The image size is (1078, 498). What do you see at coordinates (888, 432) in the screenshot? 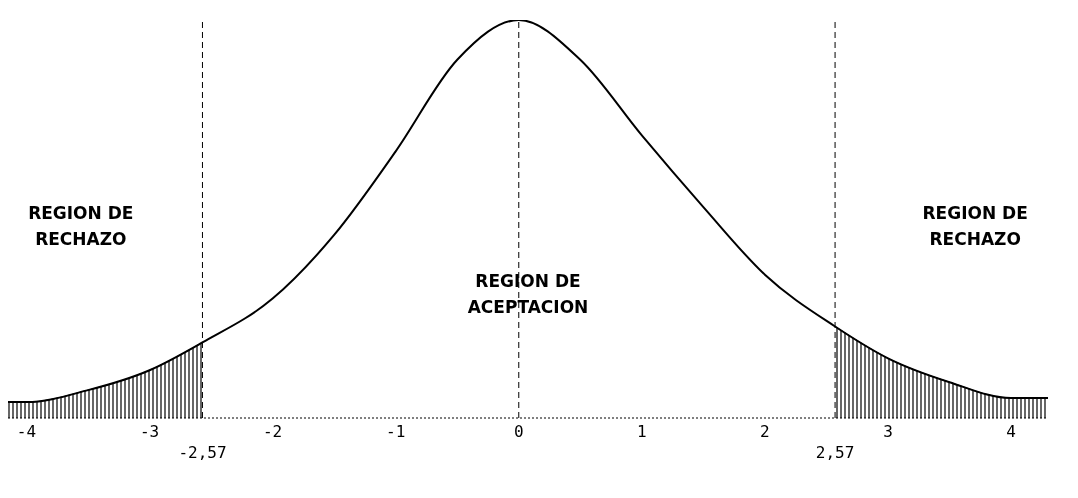
I see `x-tick-label: 3` at bounding box center [888, 432].